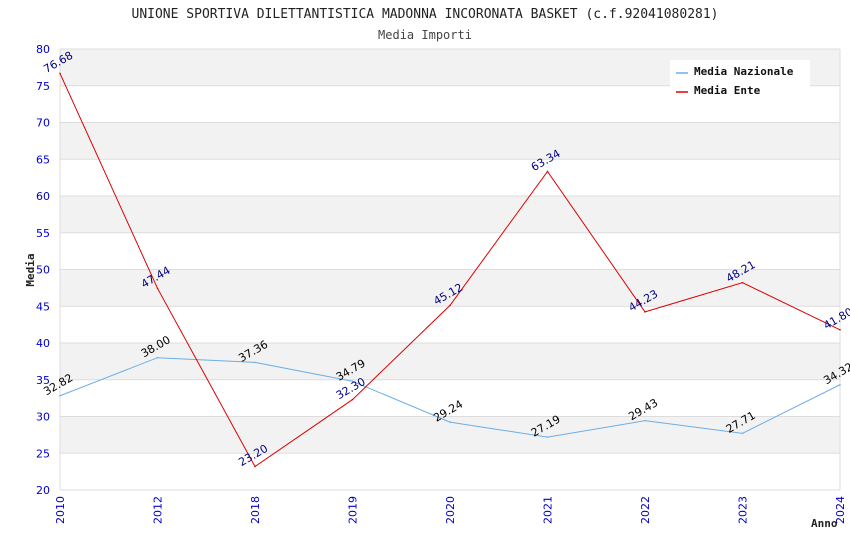 This screenshot has width=850, height=550. Describe the element at coordinates (43, 453) in the screenshot. I see `y-tick-label: 25` at that location.